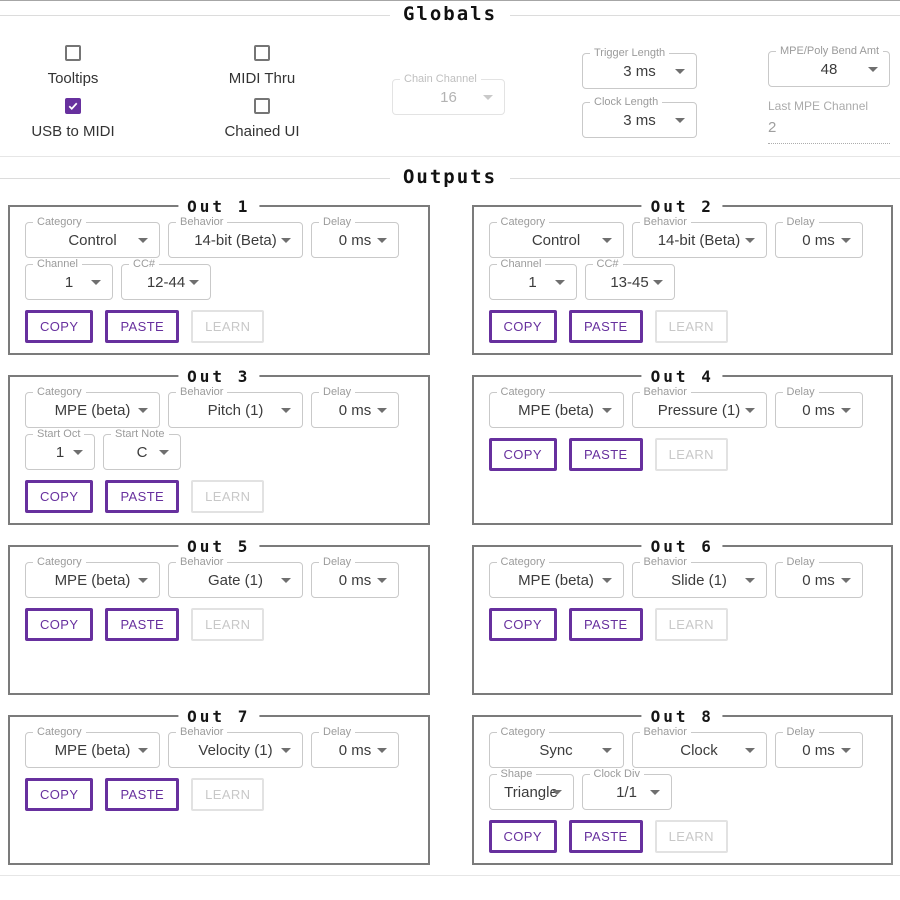 Image resolution: width=900 pixels, height=900 pixels. I want to click on field-value: 14-bit (Beta), so click(235, 240).